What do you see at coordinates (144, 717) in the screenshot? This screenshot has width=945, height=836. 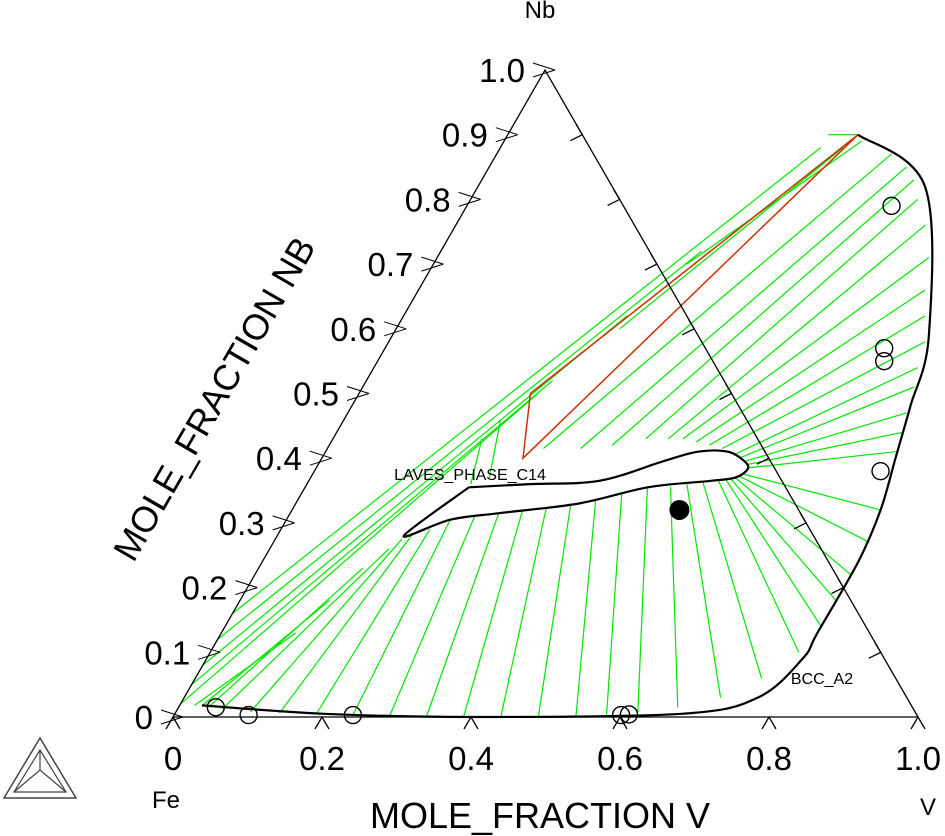 I see `y-tick-label: 0` at bounding box center [144, 717].